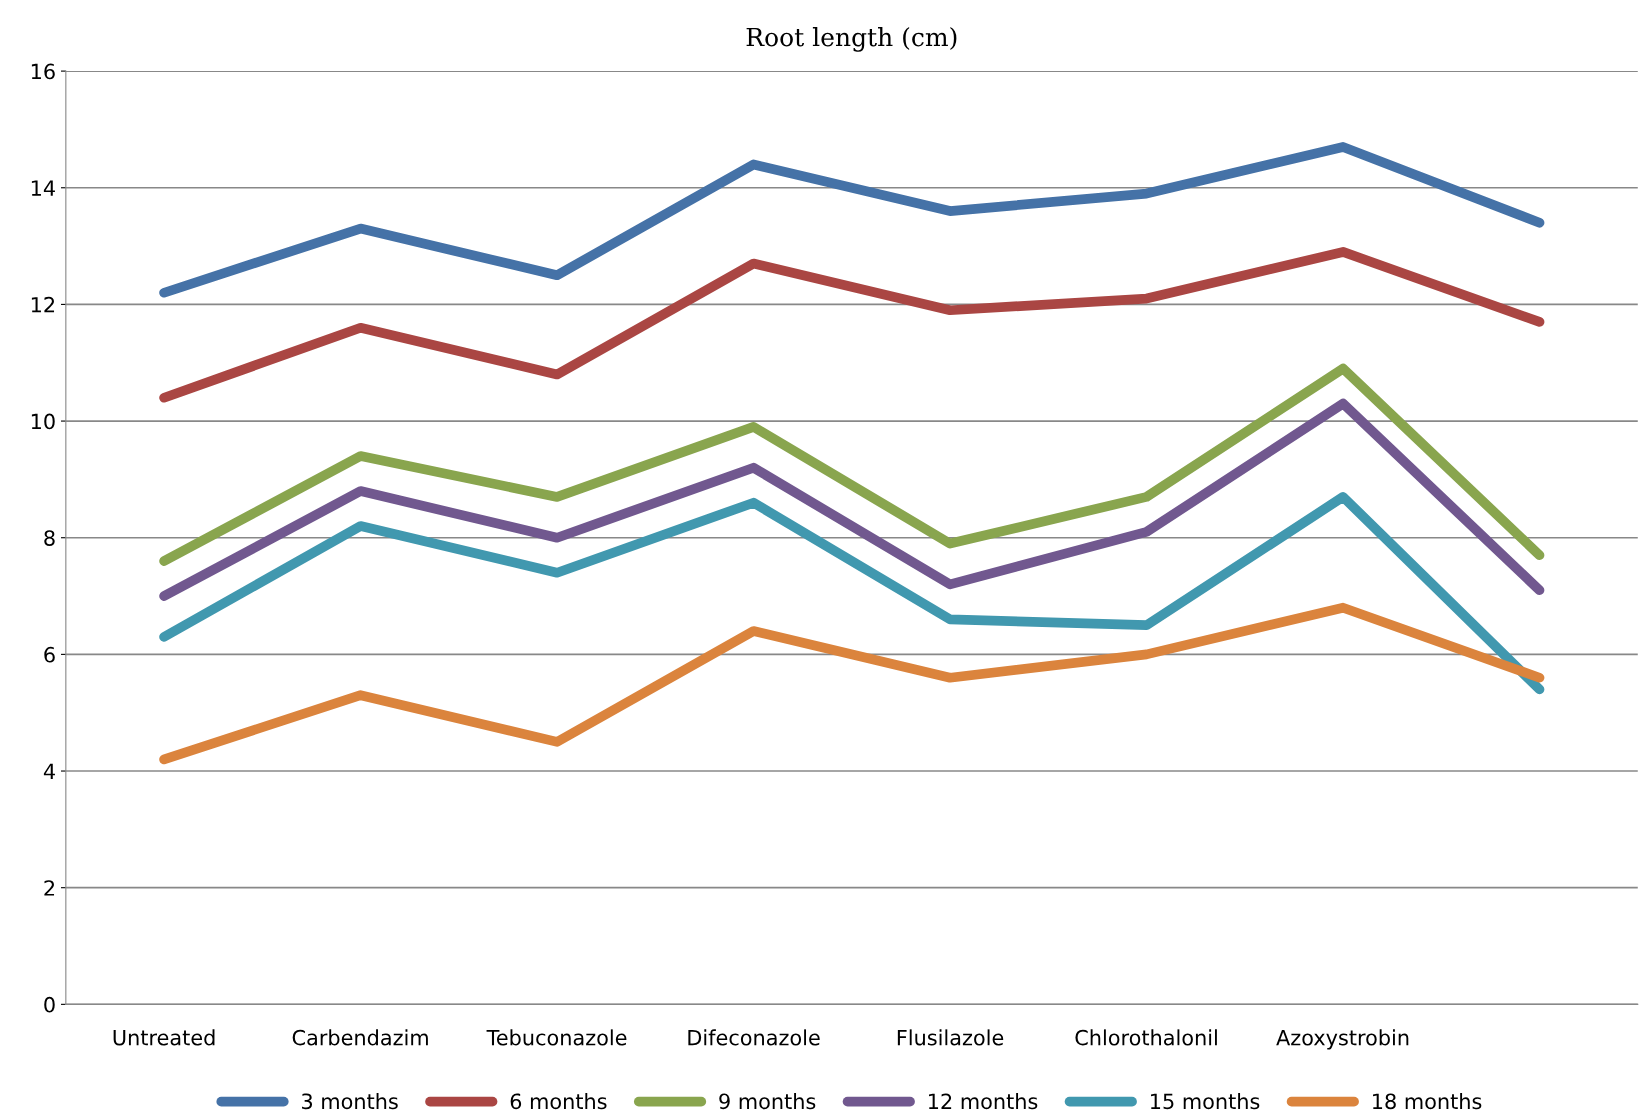 The width and height of the screenshot is (1646, 1111). Describe the element at coordinates (43, 421) in the screenshot. I see `y-tick-label: 10` at that location.